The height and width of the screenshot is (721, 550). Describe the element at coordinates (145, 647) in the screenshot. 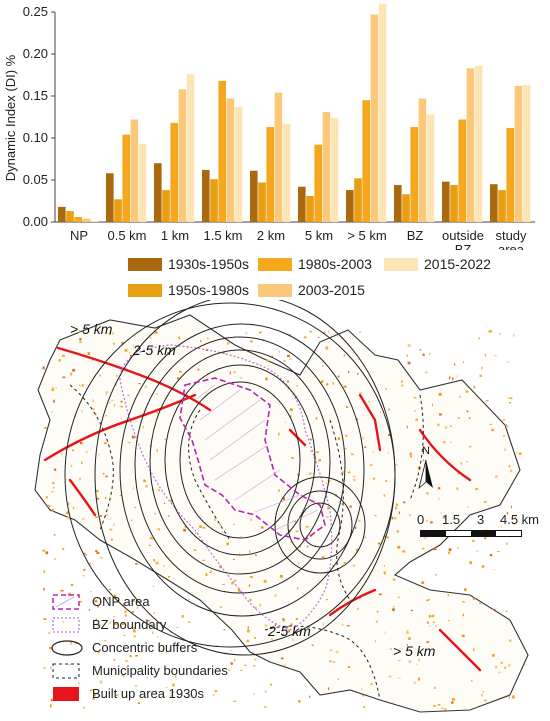

I see `map-legend-label: Concentric buffers` at that location.